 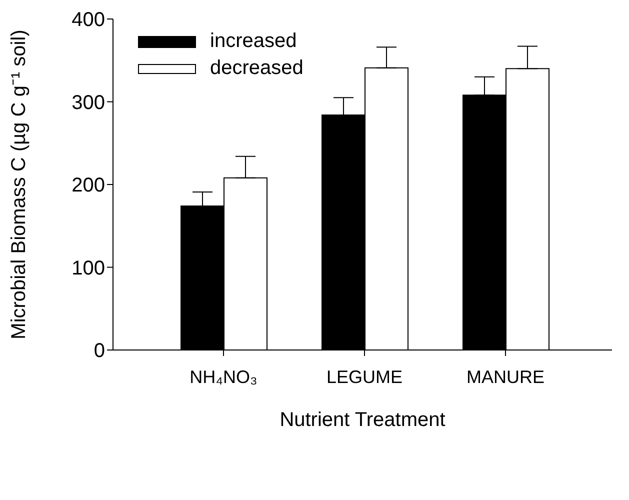 I want to click on legend-label: decreased, so click(x=257, y=68).